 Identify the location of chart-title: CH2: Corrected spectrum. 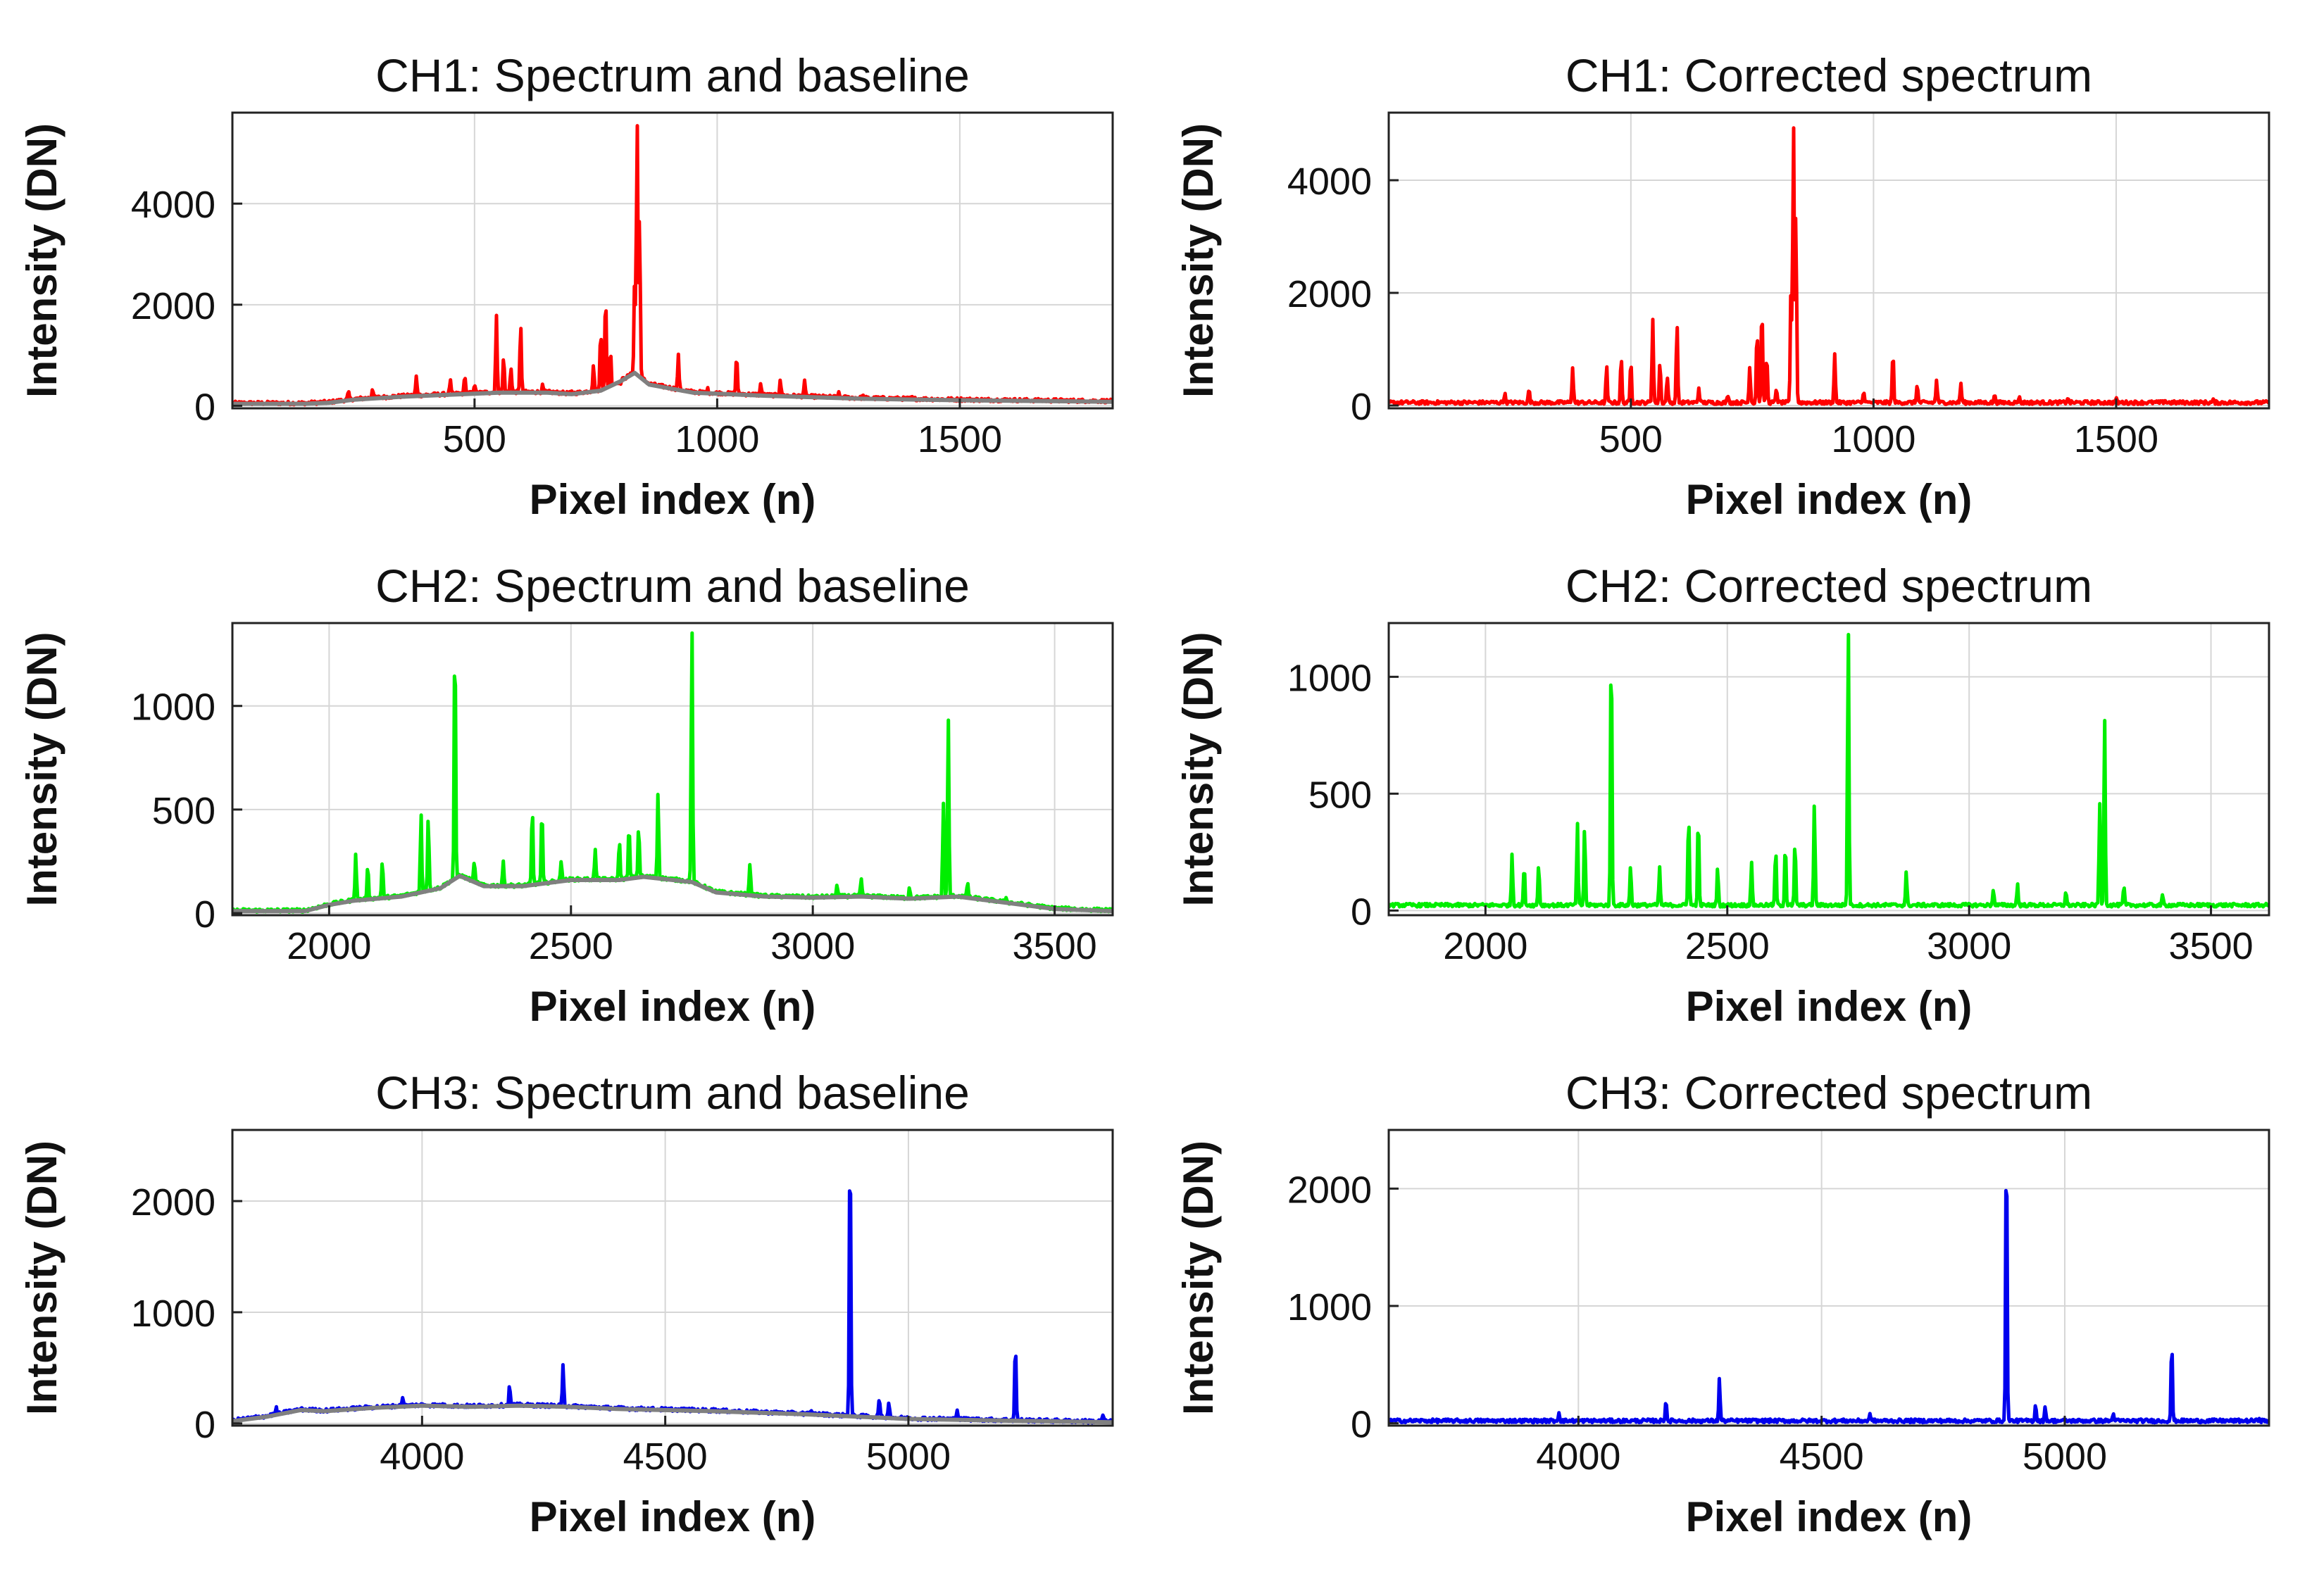
(1828, 586).